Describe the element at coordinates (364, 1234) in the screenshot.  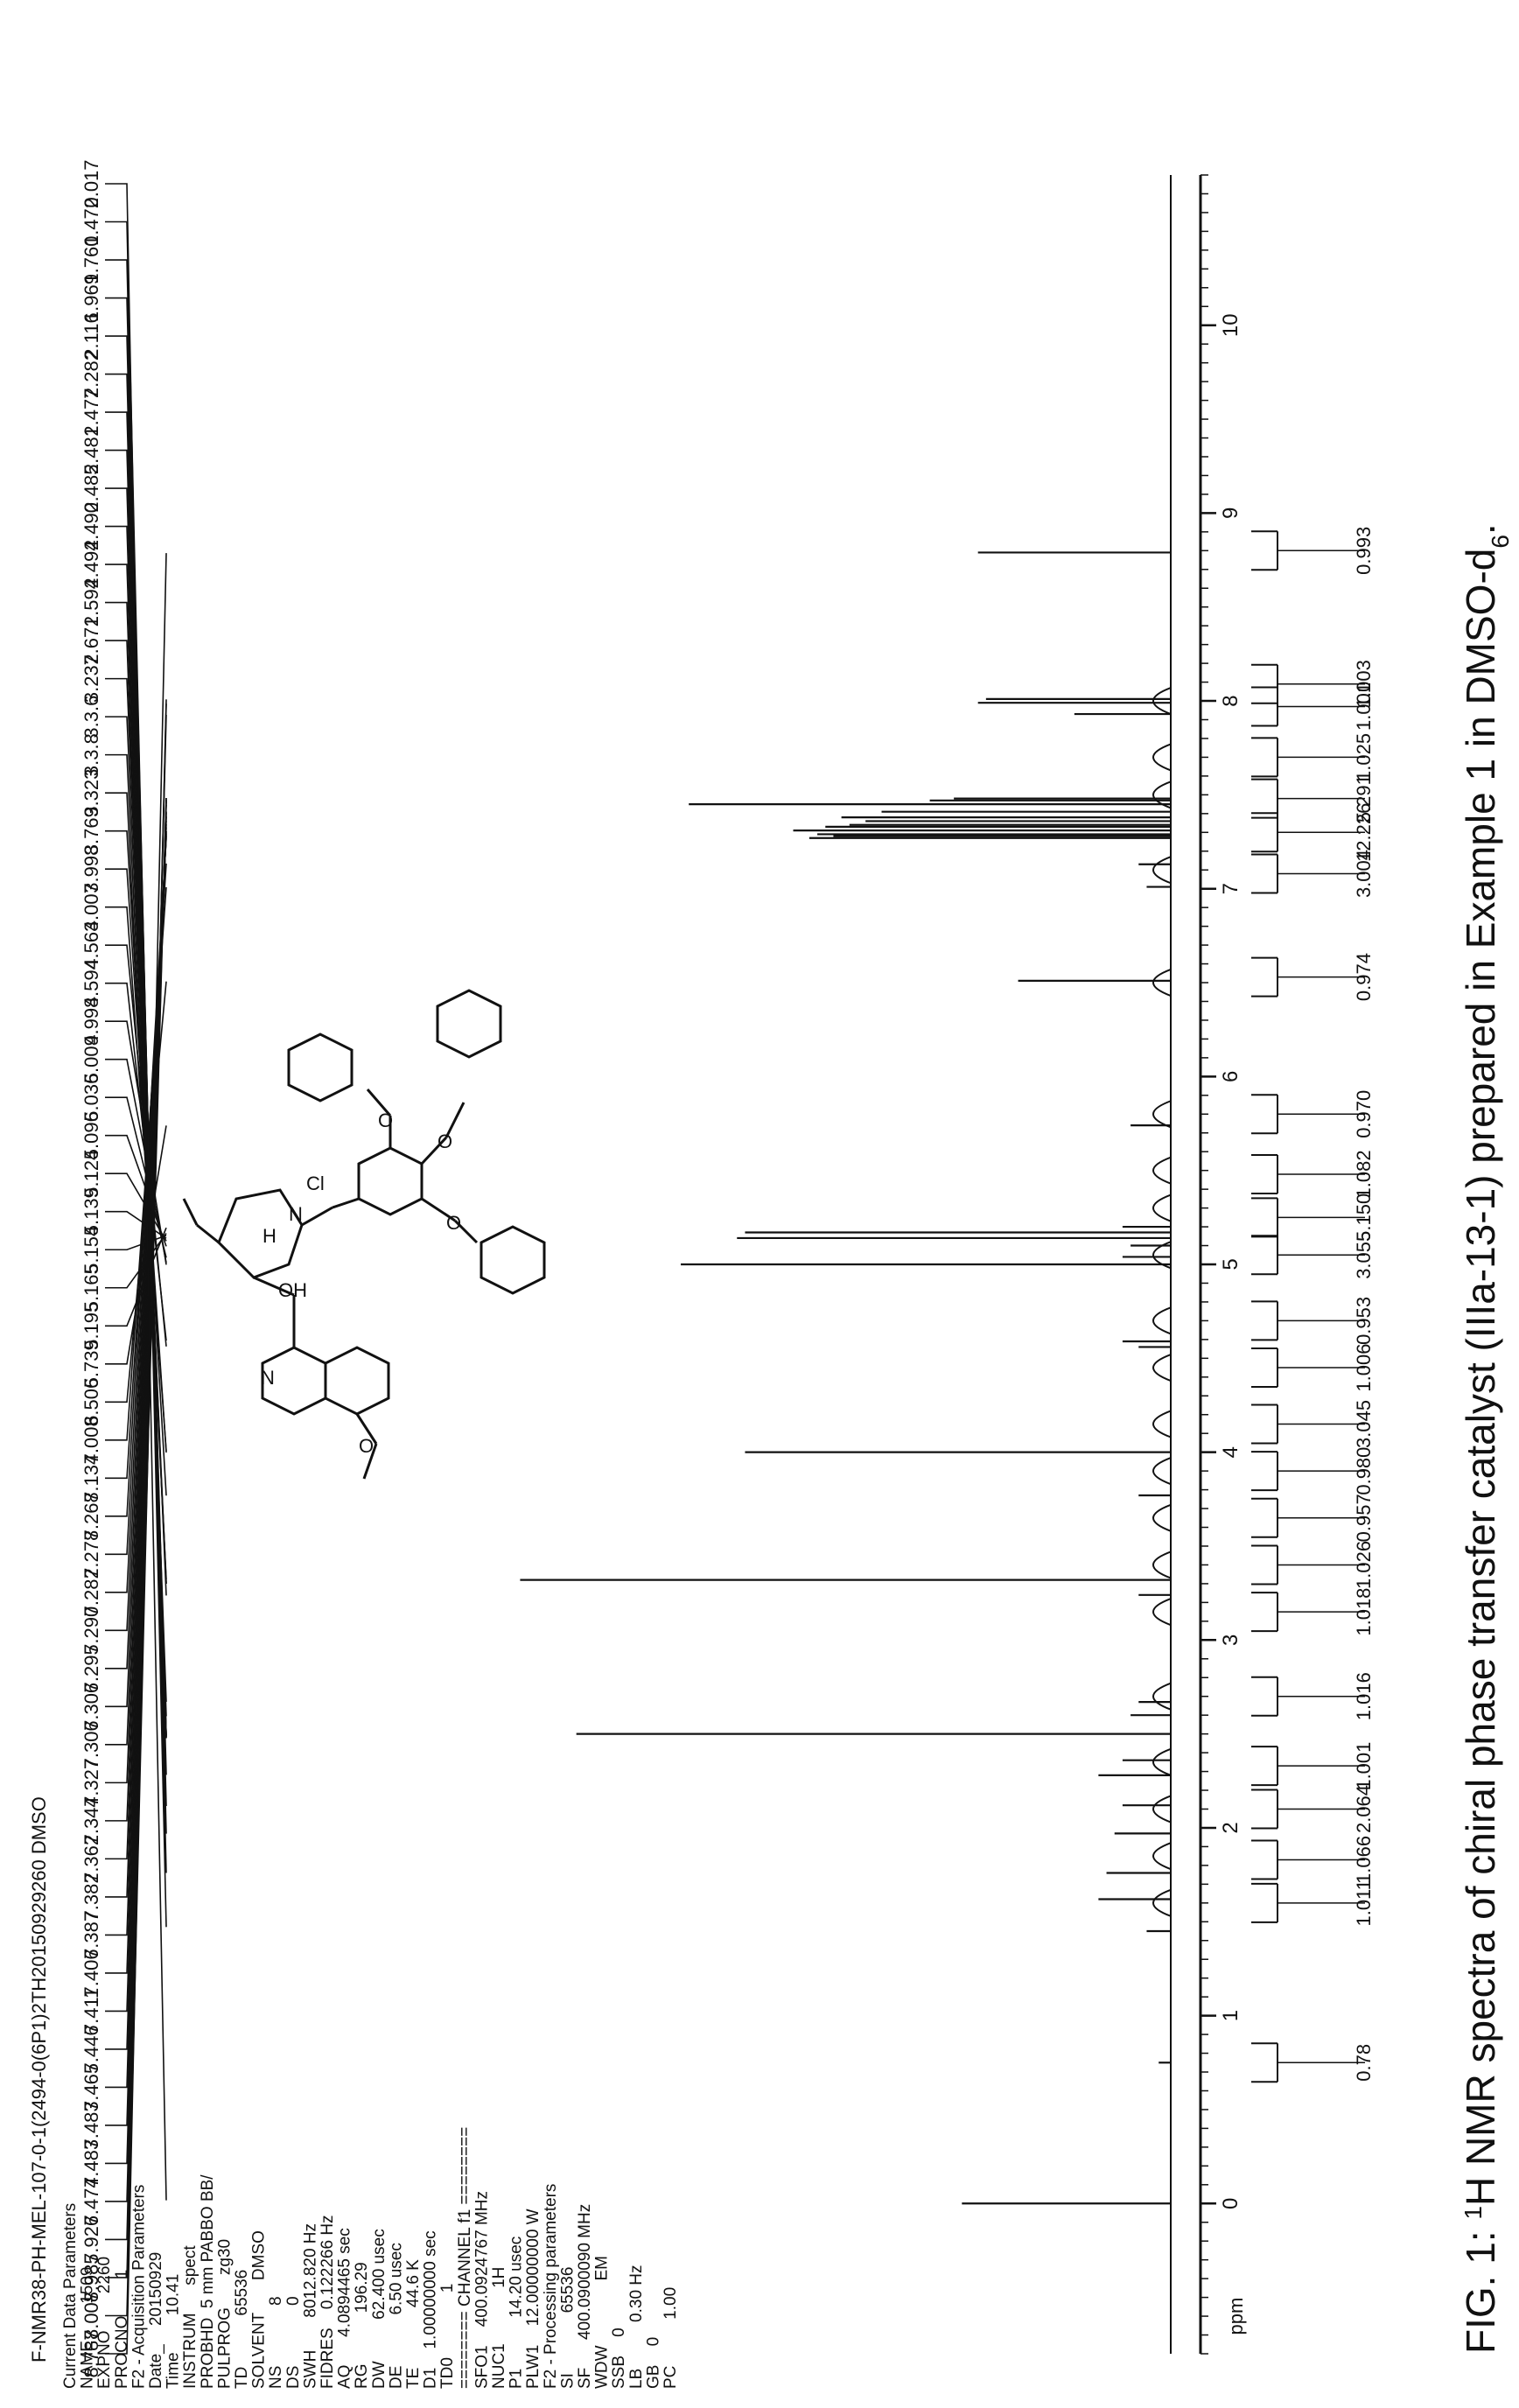
I see `chemical-structure` at that location.